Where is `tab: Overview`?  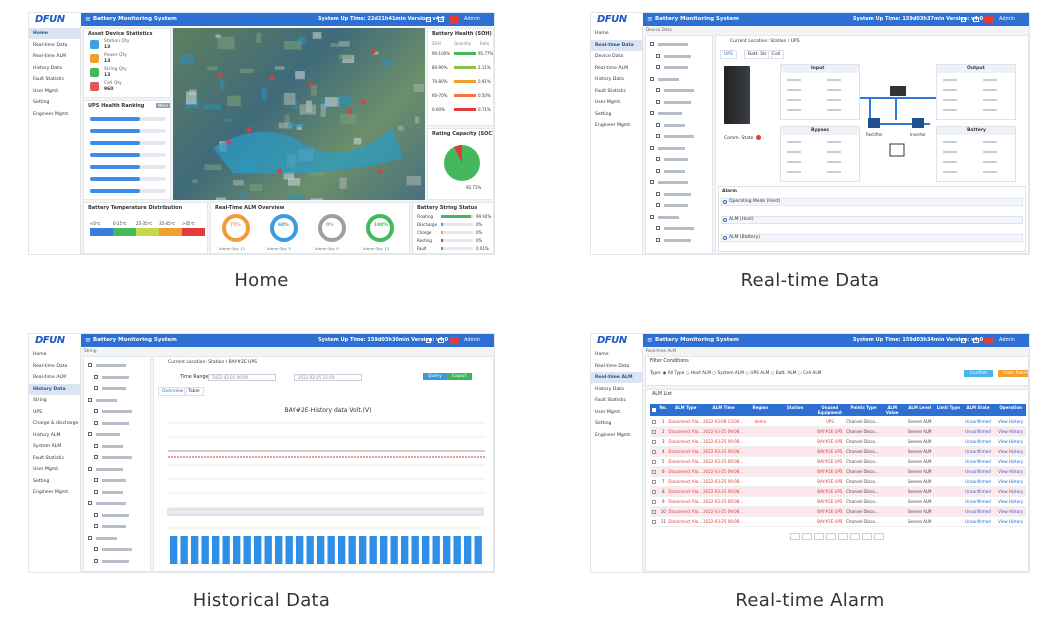
tab: Overview is located at coordinates (173, 391).